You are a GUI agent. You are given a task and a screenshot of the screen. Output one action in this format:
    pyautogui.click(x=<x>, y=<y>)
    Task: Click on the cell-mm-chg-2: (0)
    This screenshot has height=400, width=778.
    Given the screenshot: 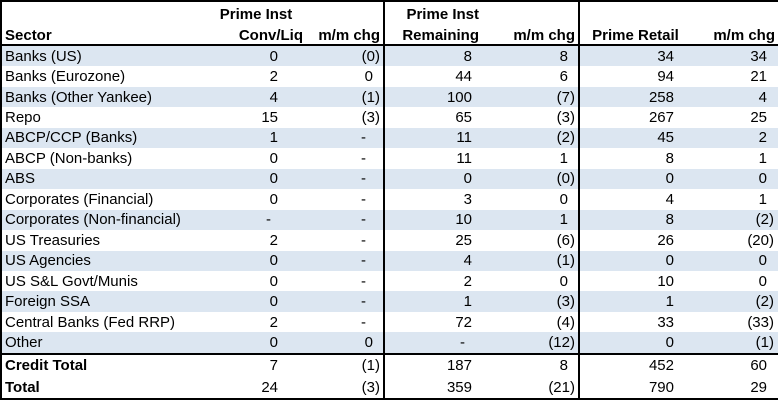 What is the action you would take?
    pyautogui.click(x=530, y=179)
    